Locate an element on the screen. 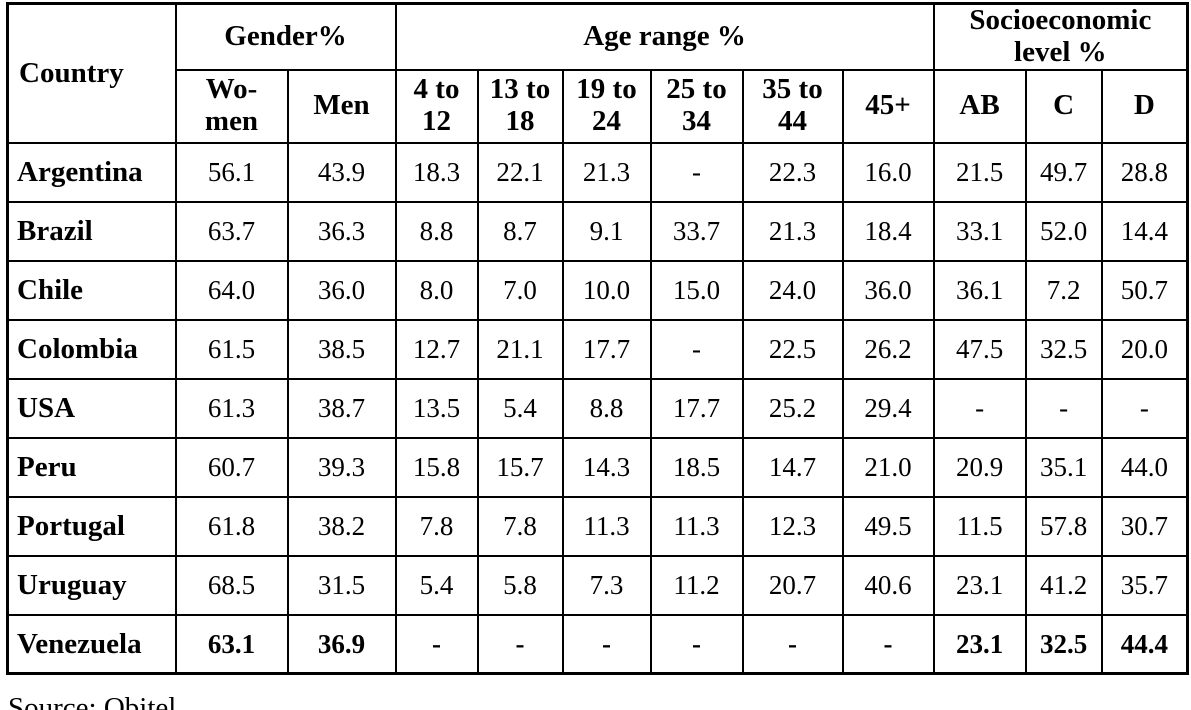 The height and width of the screenshot is (710, 1191). row-header-country: Portugal is located at coordinates (91, 526).